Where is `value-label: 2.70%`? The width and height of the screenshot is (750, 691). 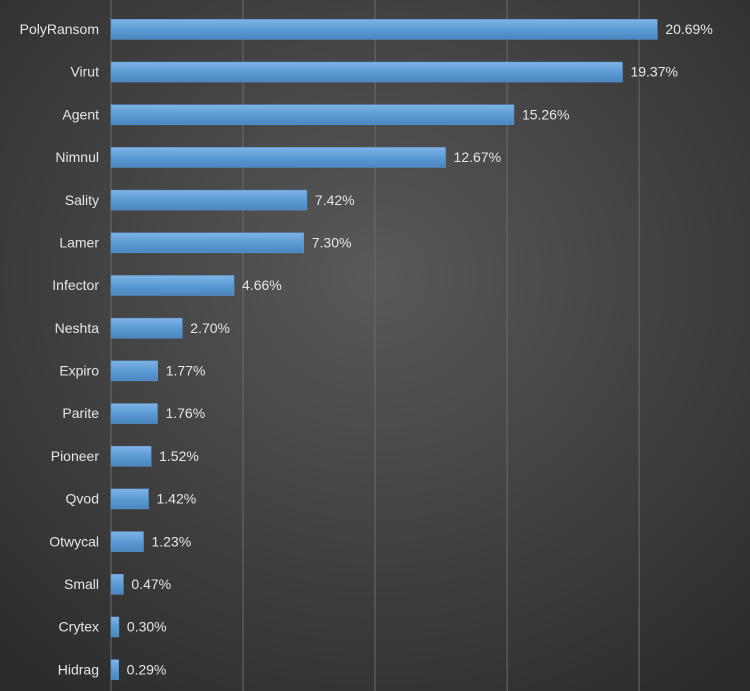 value-label: 2.70% is located at coordinates (210, 328).